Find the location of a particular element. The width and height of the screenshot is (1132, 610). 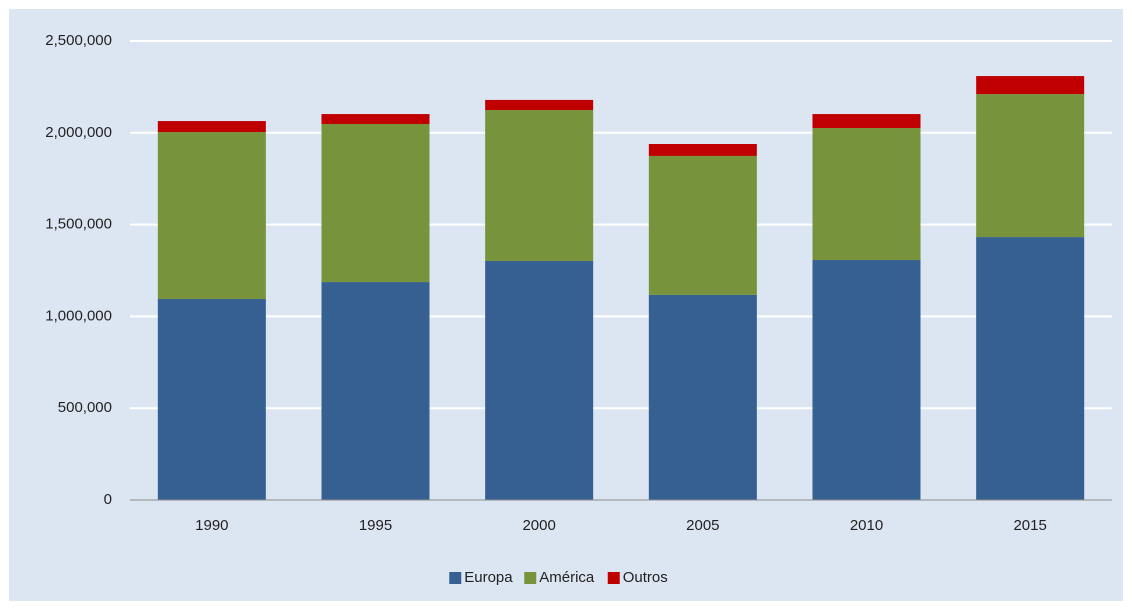

x-tick-label: 1990 is located at coordinates (211, 525).